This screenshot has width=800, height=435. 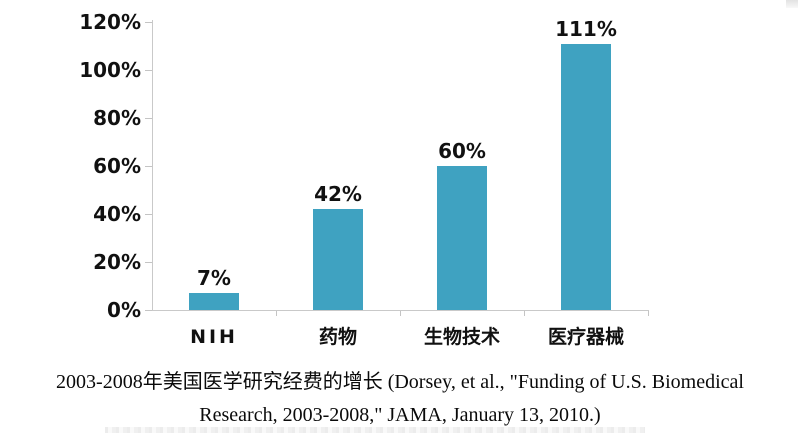 What do you see at coordinates (338, 194) in the screenshot?
I see `bar-value-label: 42%` at bounding box center [338, 194].